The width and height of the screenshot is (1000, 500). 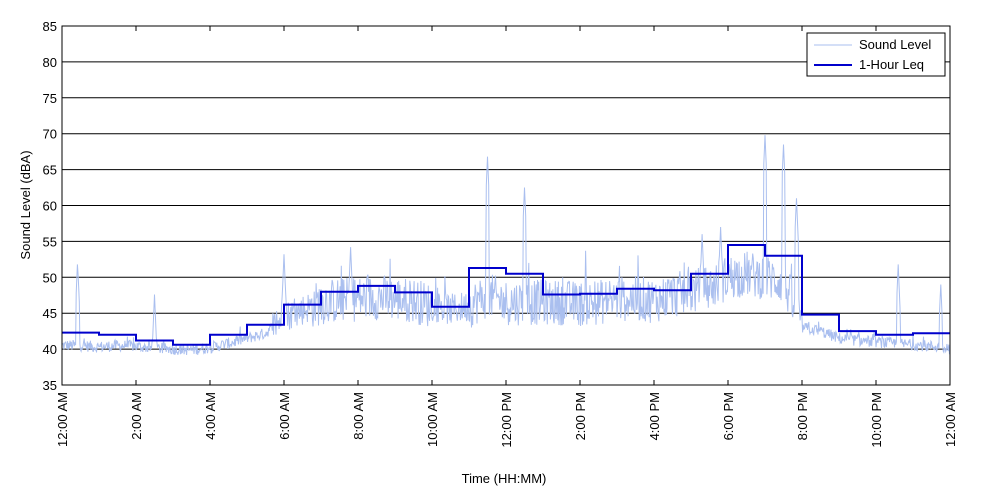 I want to click on y-axis-label: Sound Level (dBA), so click(x=25, y=204).